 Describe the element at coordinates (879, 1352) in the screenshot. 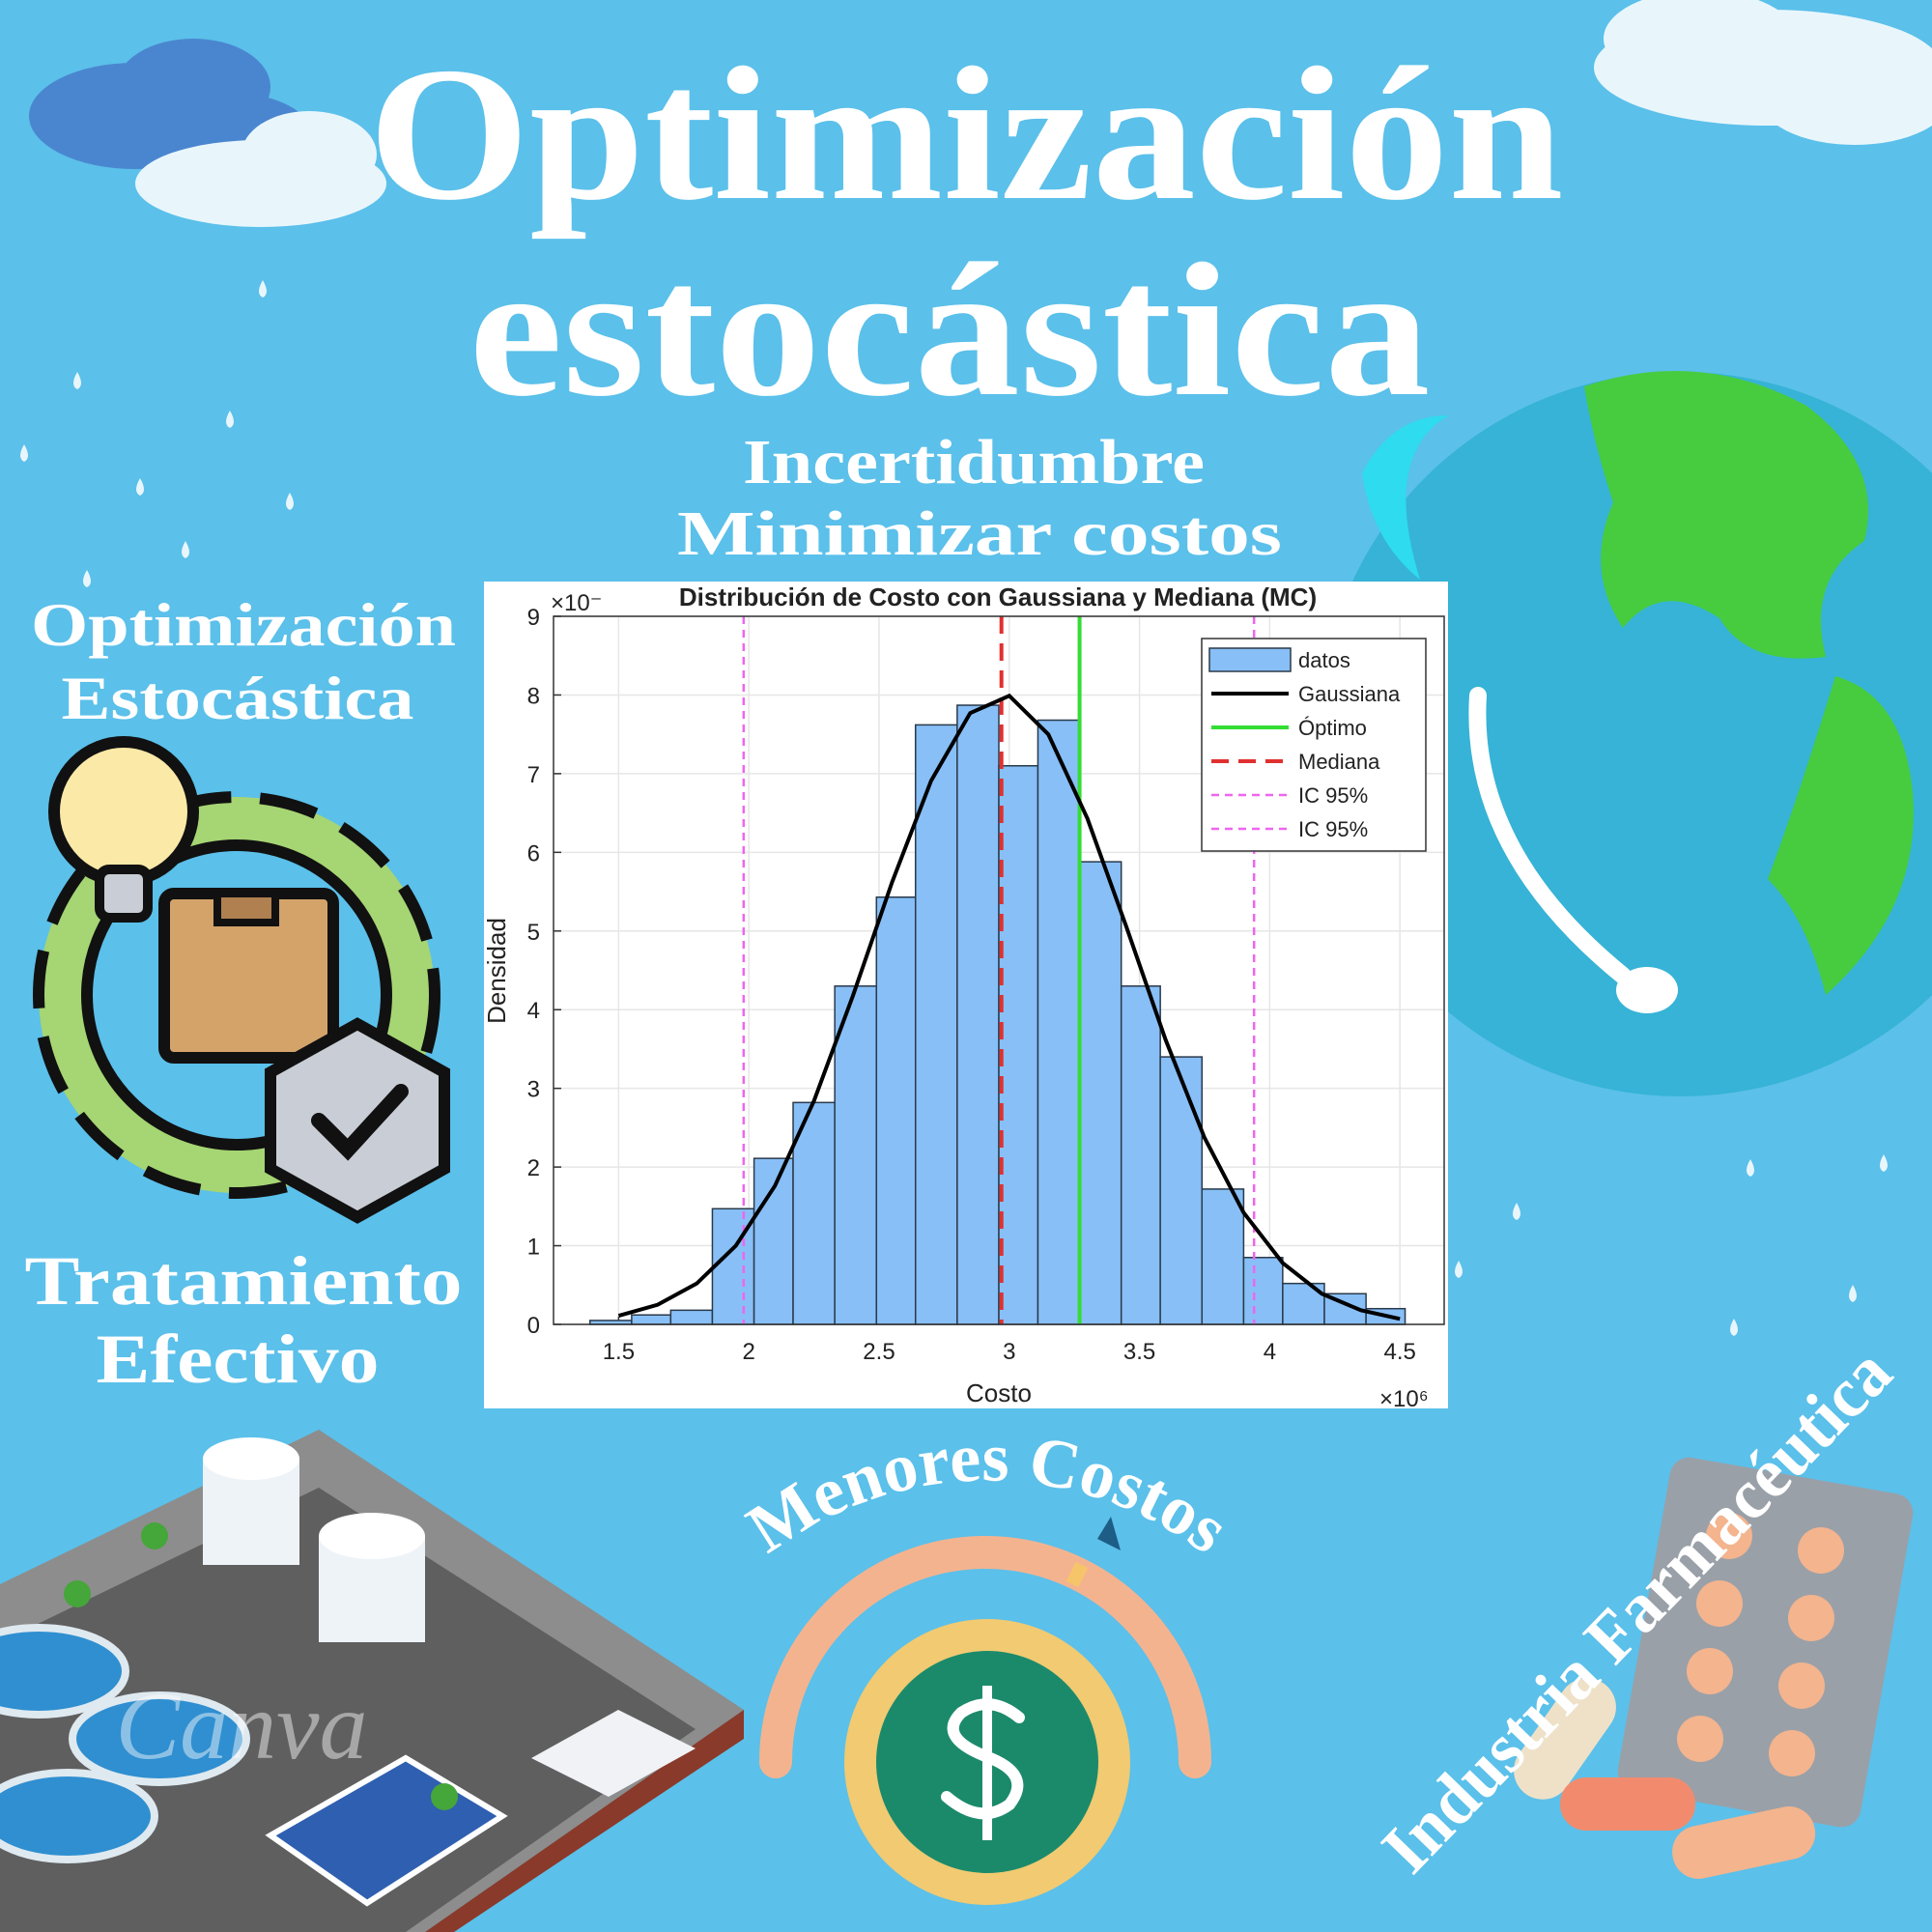

I see `x-tick-label: 2.5` at that location.